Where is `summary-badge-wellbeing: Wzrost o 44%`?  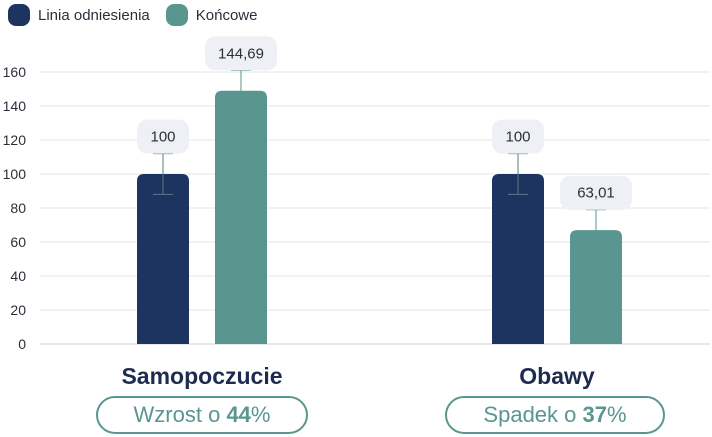
summary-badge-wellbeing: Wzrost o 44% is located at coordinates (202, 415).